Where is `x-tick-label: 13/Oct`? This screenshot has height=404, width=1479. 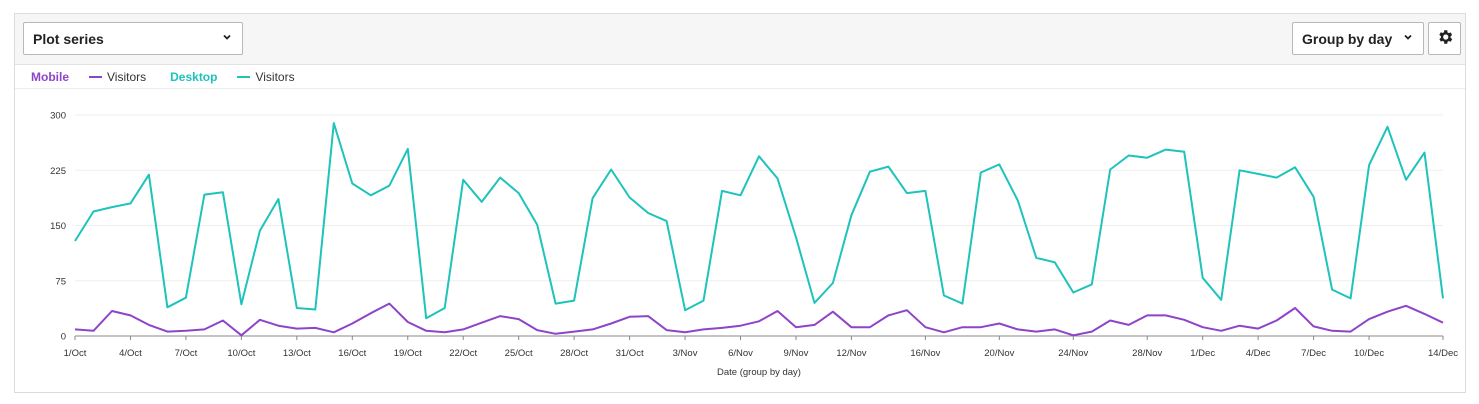
x-tick-label: 13/Oct is located at coordinates (297, 353).